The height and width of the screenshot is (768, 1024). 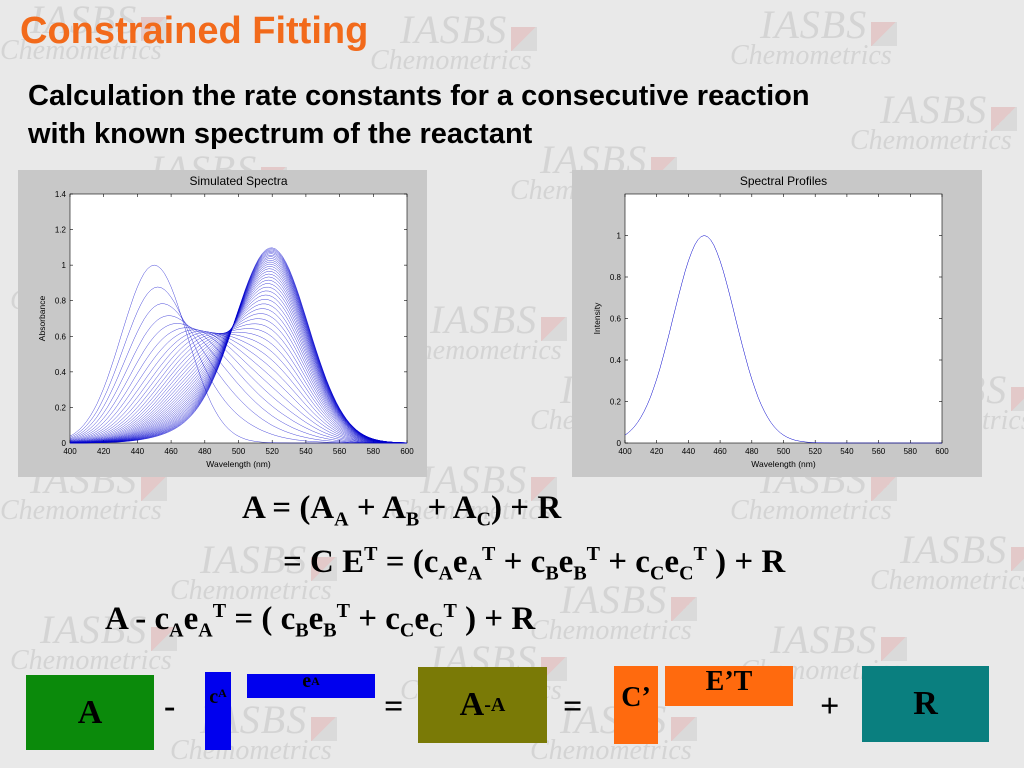 What do you see at coordinates (534, 564) in the screenshot?
I see `equation-2: = C ET = (cAeAT + cBeBT + cCeCT ) + R` at bounding box center [534, 564].